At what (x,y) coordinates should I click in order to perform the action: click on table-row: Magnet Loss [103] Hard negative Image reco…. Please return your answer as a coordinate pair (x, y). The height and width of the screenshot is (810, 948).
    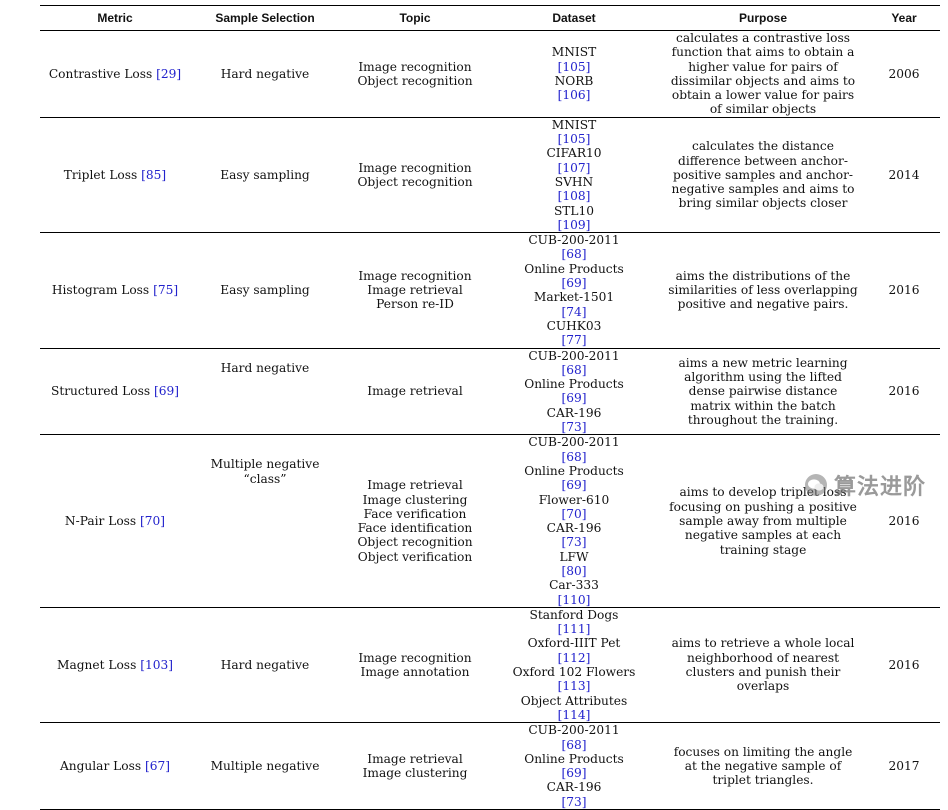
    Looking at the image, I should click on (490, 665).